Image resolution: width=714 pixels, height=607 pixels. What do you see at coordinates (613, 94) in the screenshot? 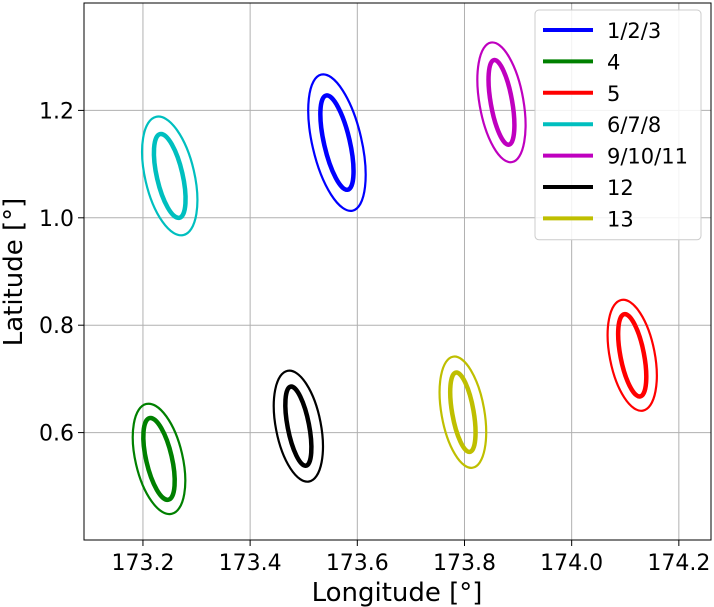
I see `legend-entry-label: 5` at bounding box center [613, 94].